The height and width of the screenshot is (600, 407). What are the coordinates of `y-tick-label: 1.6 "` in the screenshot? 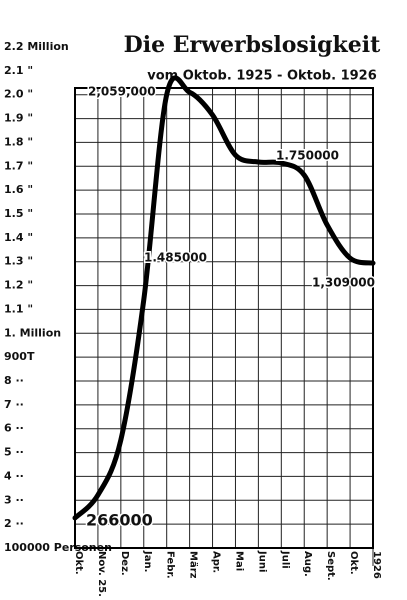 It's located at (18, 189).